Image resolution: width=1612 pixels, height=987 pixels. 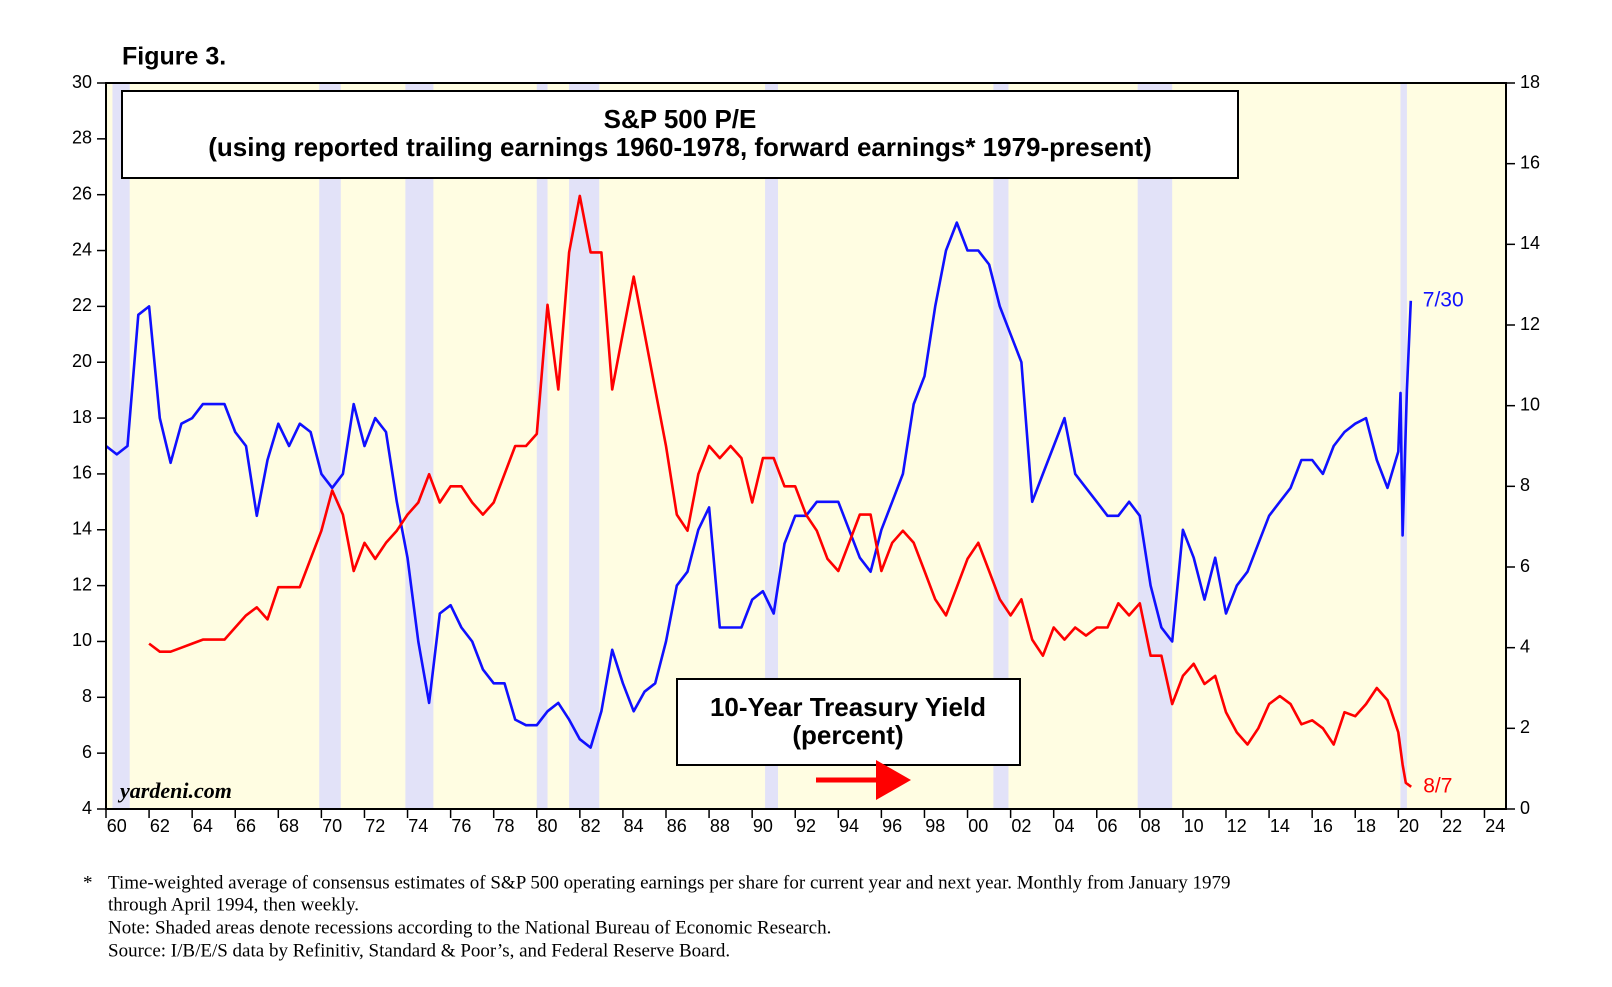 What do you see at coordinates (174, 57) in the screenshot?
I see `chart-title: Figure 3.` at bounding box center [174, 57].